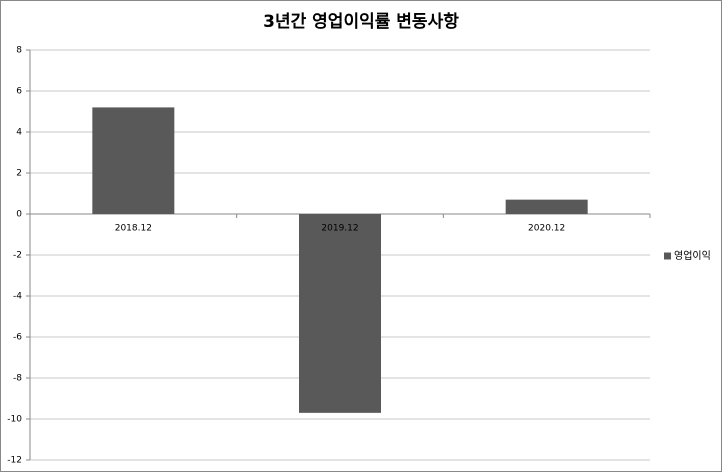  I want to click on chart-title: 3년간 영업이익률 변동사항, so click(361, 21).